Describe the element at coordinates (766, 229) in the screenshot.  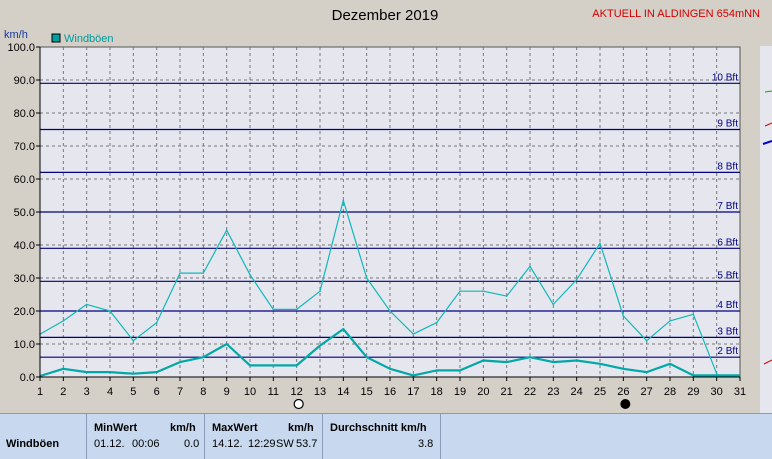
I see `side-panel-edge` at that location.